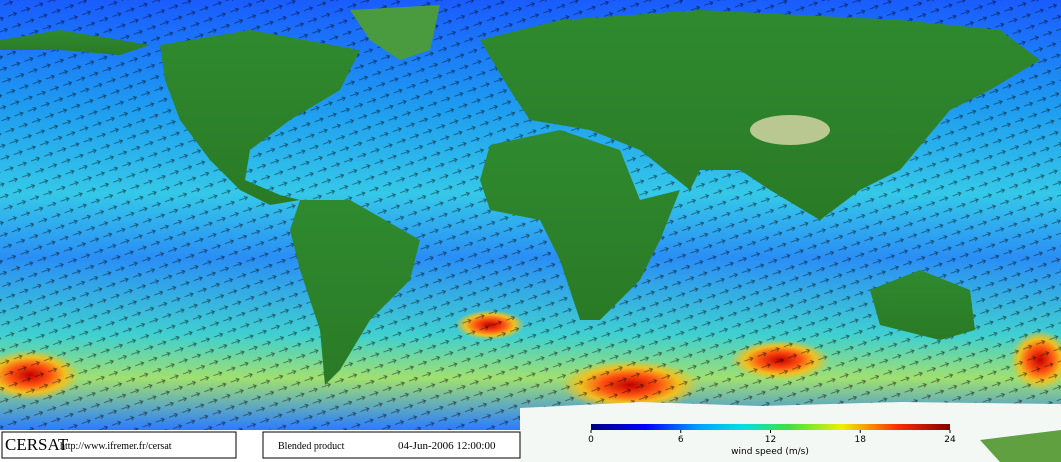  I want to click on colorbar-tick-label: 0, so click(591, 440).